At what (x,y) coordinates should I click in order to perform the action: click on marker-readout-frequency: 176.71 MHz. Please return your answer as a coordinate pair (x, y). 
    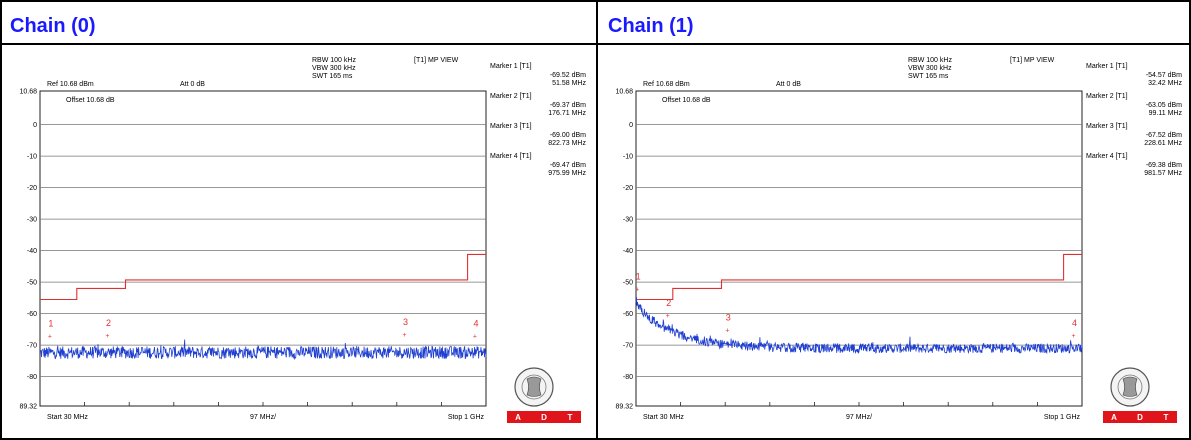
    Looking at the image, I should click on (567, 113).